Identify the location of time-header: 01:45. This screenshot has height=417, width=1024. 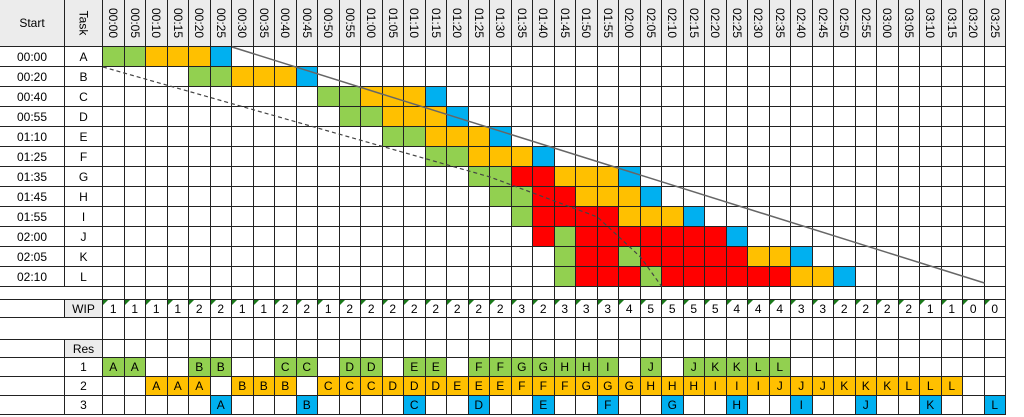
(565, 23).